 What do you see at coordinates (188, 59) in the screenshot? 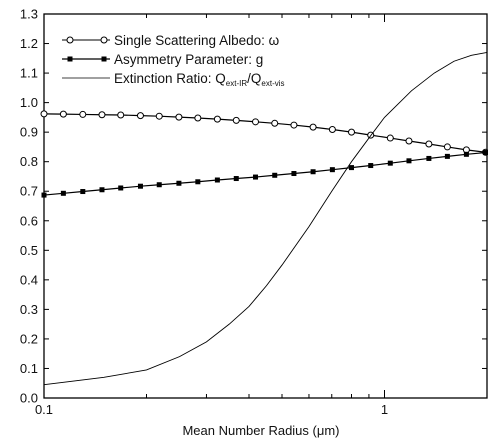
I see `legend-label-asymmetry: Asymmetry Parameter: g` at bounding box center [188, 59].